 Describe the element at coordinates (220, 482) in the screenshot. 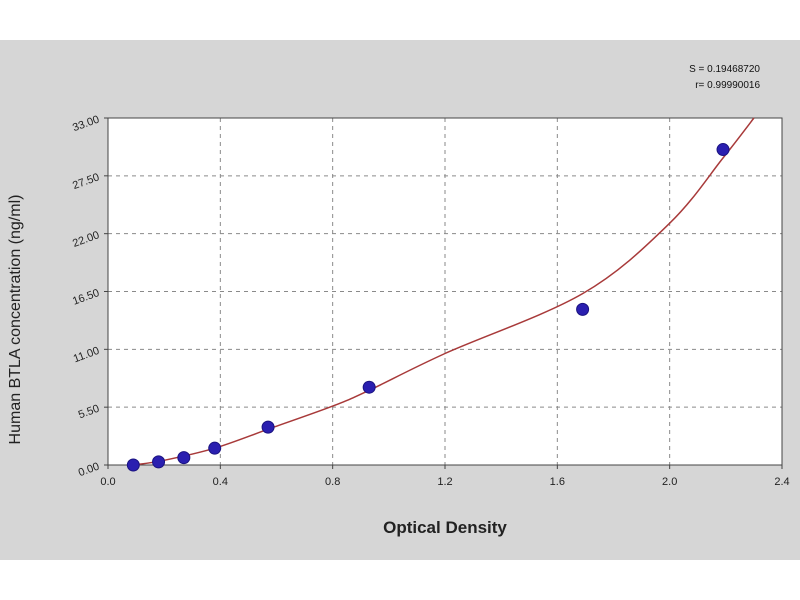

I see `x-tick-label: 0.4` at that location.